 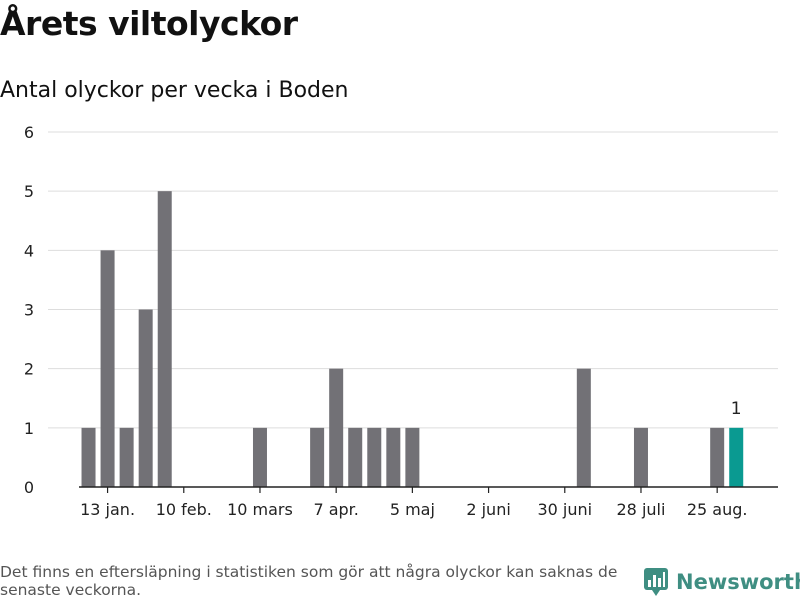 I want to click on highlight-bar, so click(x=736, y=457).